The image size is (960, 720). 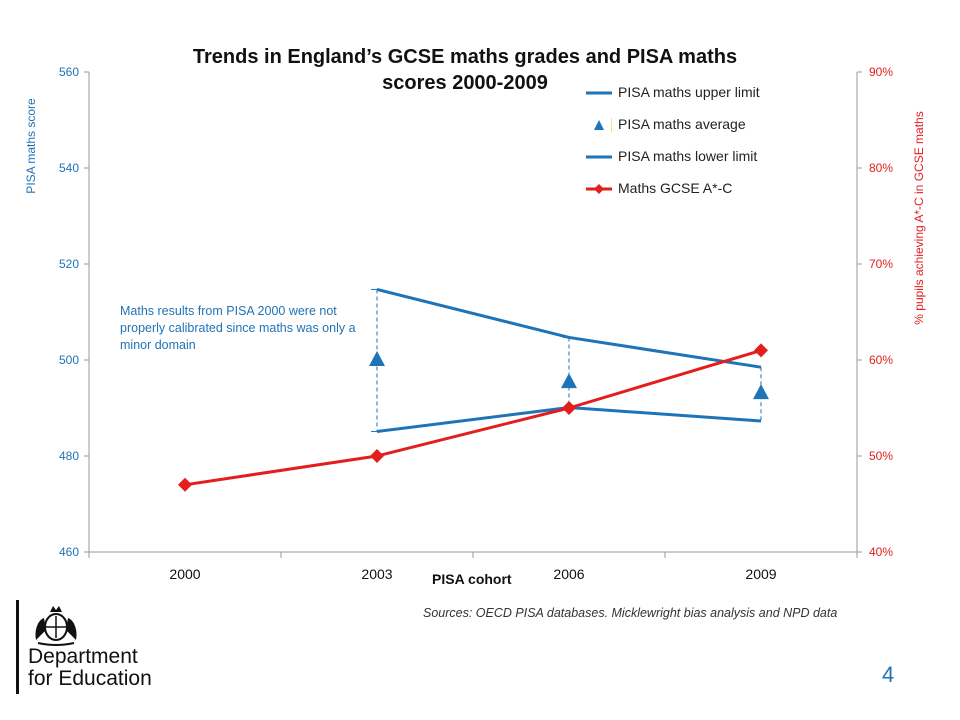 I want to click on legend-item-lower-limit: PISA maths lower limit, so click(x=706, y=160).